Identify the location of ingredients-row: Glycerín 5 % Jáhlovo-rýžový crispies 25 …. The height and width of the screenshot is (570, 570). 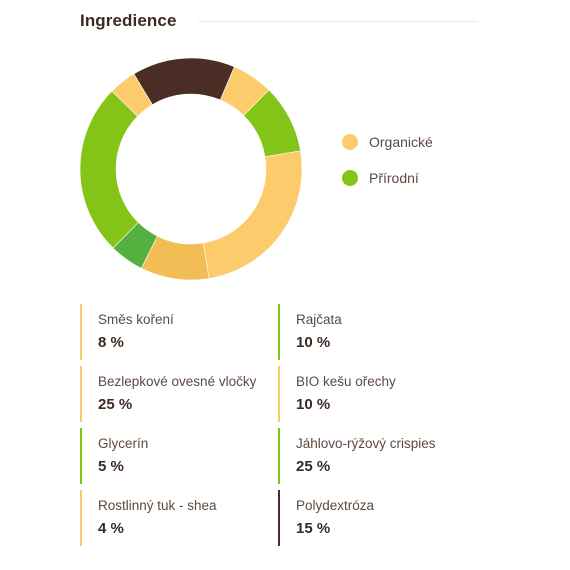
(280, 456).